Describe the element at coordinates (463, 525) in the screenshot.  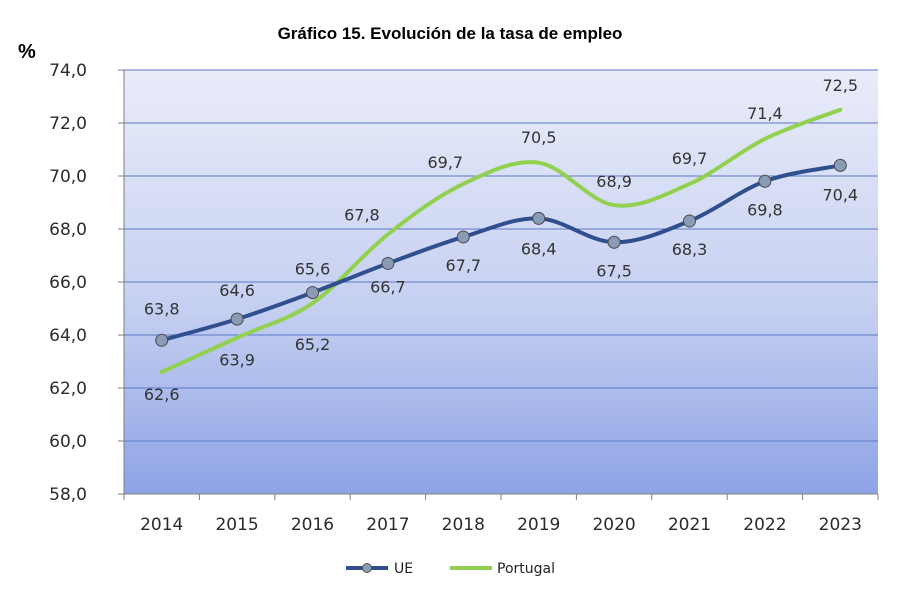
I see `x-tick-label: 2018` at that location.